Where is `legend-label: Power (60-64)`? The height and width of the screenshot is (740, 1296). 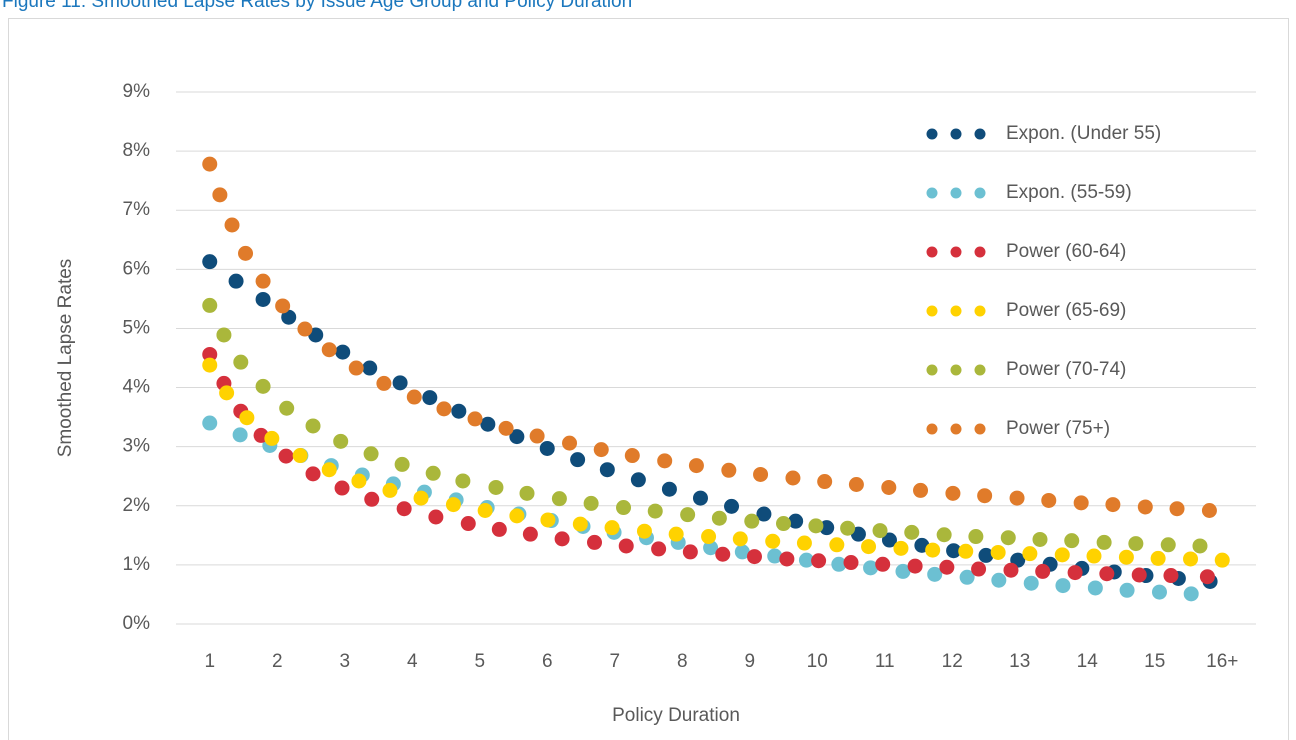 legend-label: Power (60-64) is located at coordinates (1066, 251).